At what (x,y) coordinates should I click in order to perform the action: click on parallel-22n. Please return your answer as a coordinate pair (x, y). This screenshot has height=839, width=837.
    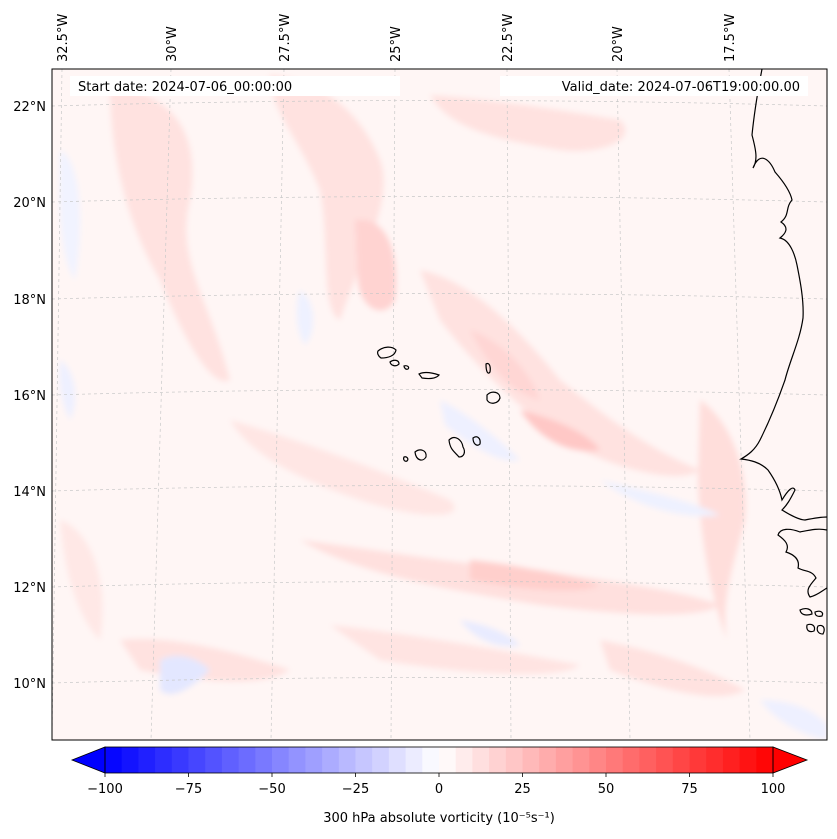
    Looking at the image, I should click on (439, 103).